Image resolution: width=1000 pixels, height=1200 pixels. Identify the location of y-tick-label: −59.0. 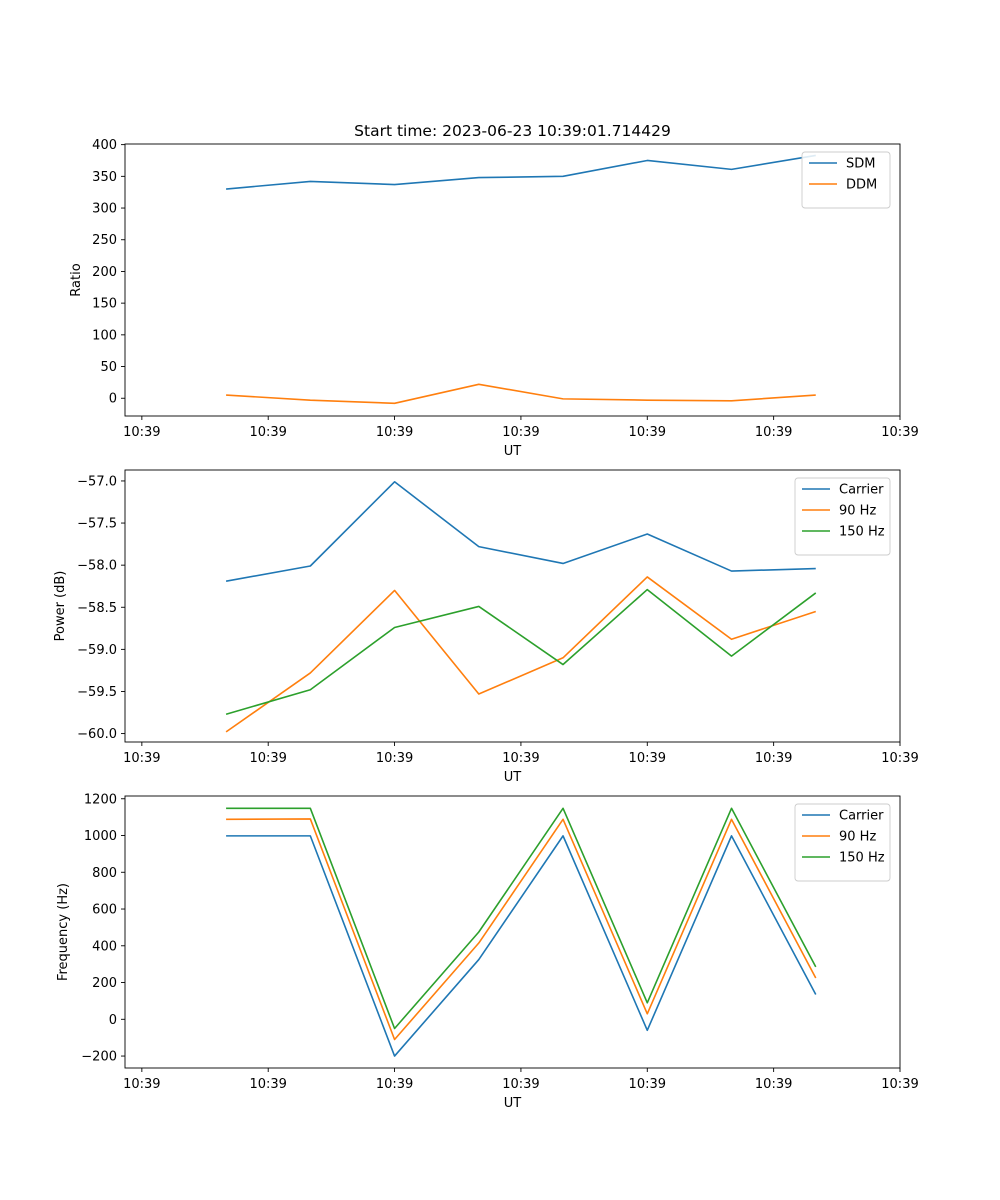
(97, 650).